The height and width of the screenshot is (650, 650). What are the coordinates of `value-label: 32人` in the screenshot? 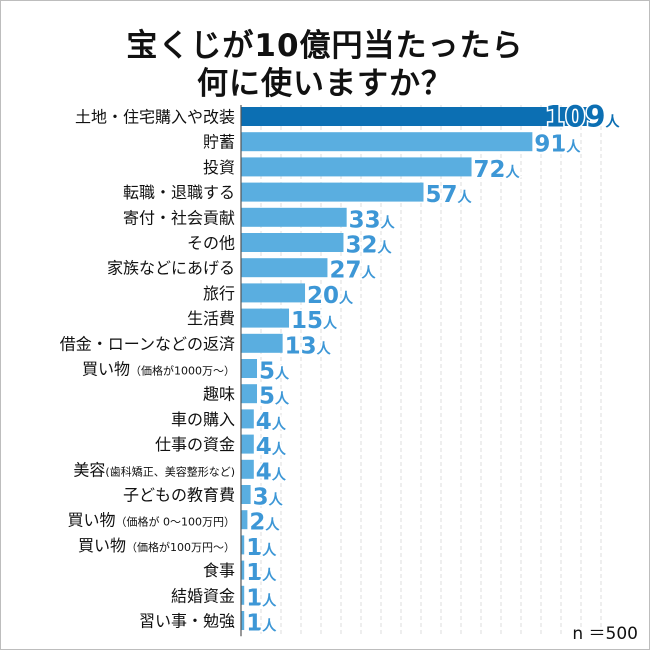 It's located at (368, 246).